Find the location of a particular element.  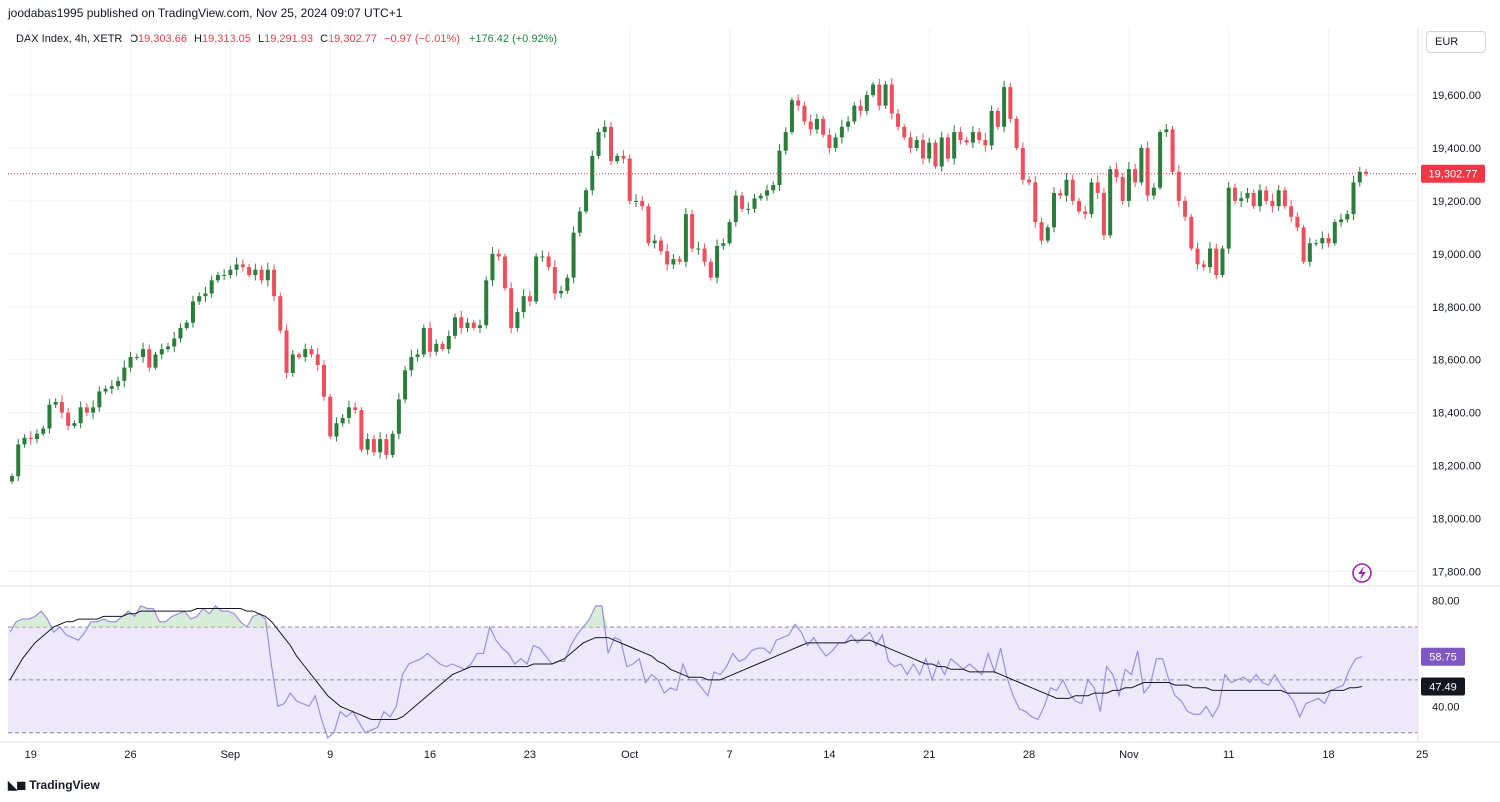

price-tick-label: 18,800.00 is located at coordinates (1456, 308).